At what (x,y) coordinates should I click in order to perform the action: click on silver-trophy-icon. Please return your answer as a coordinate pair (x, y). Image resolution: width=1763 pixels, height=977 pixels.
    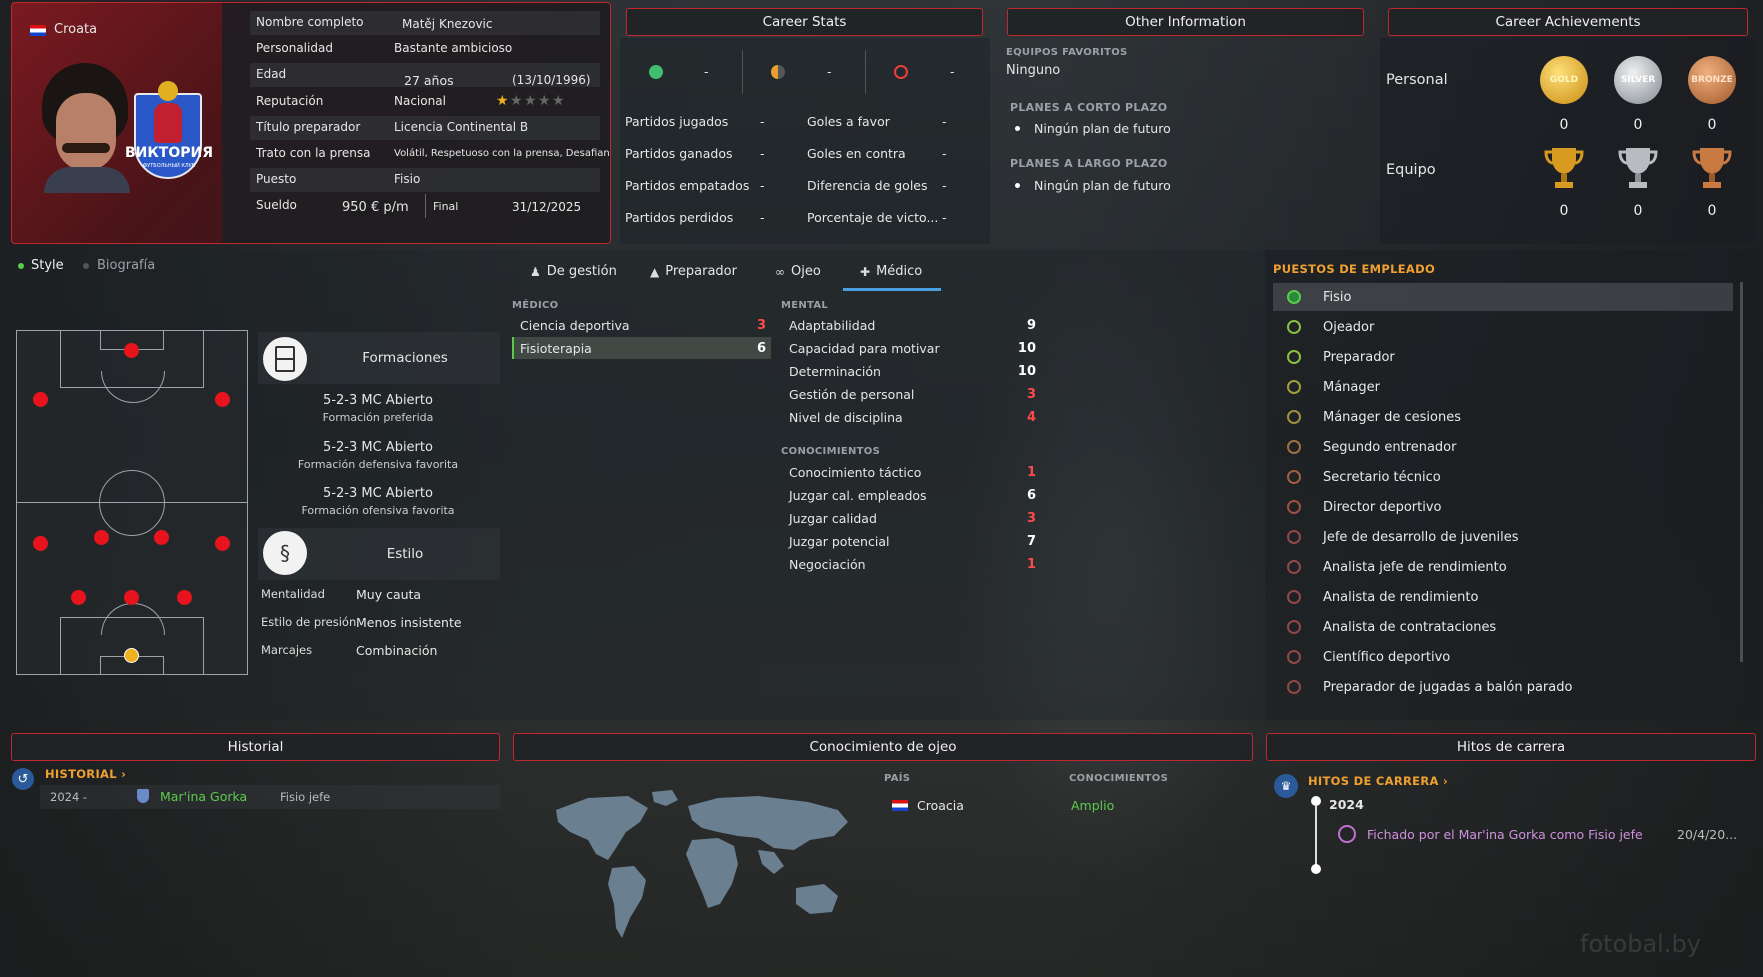
    Looking at the image, I should click on (1638, 168).